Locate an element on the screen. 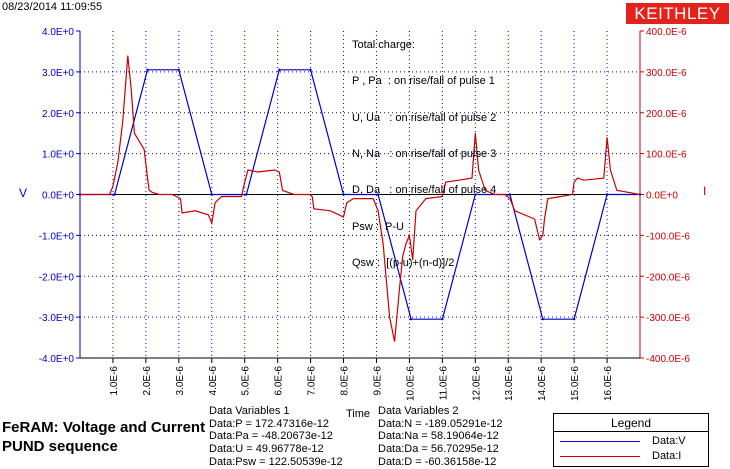  x-tick-label: 12.0E-6 is located at coordinates (476, 383).